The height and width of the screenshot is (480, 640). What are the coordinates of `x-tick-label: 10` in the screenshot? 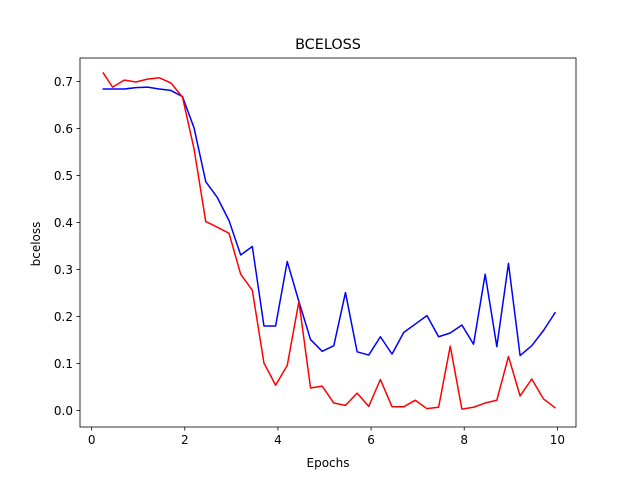 It's located at (557, 440).